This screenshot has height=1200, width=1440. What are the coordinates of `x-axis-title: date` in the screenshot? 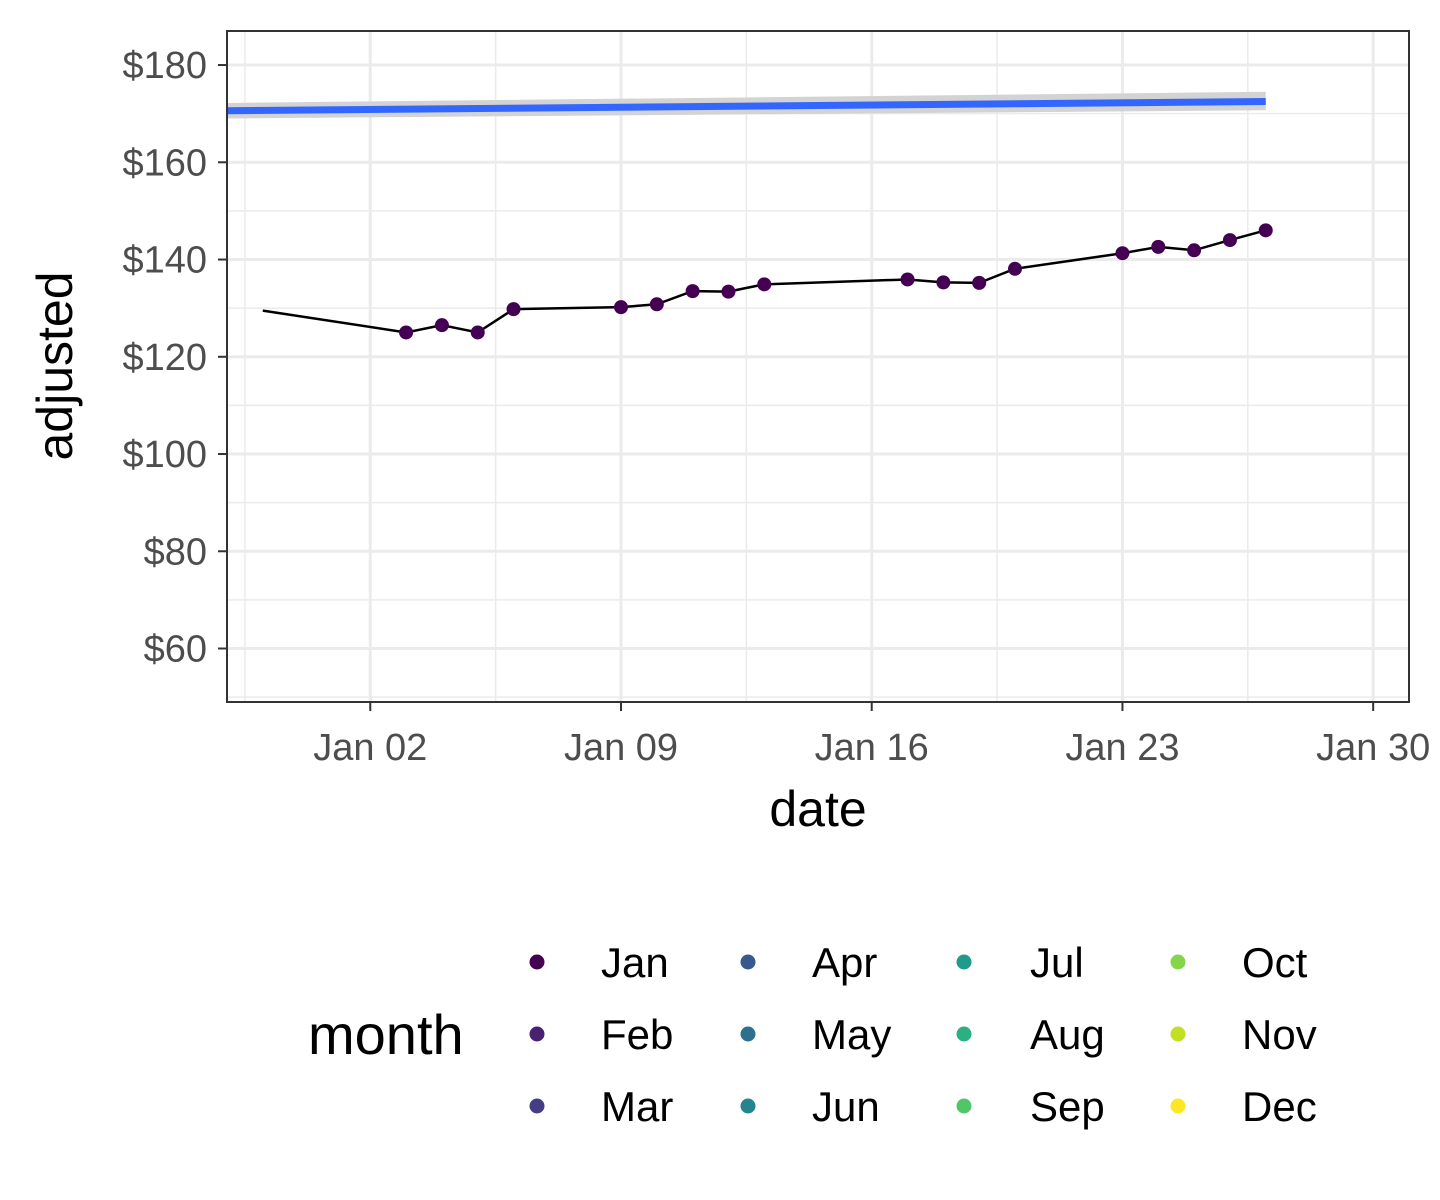 It's located at (817, 809).